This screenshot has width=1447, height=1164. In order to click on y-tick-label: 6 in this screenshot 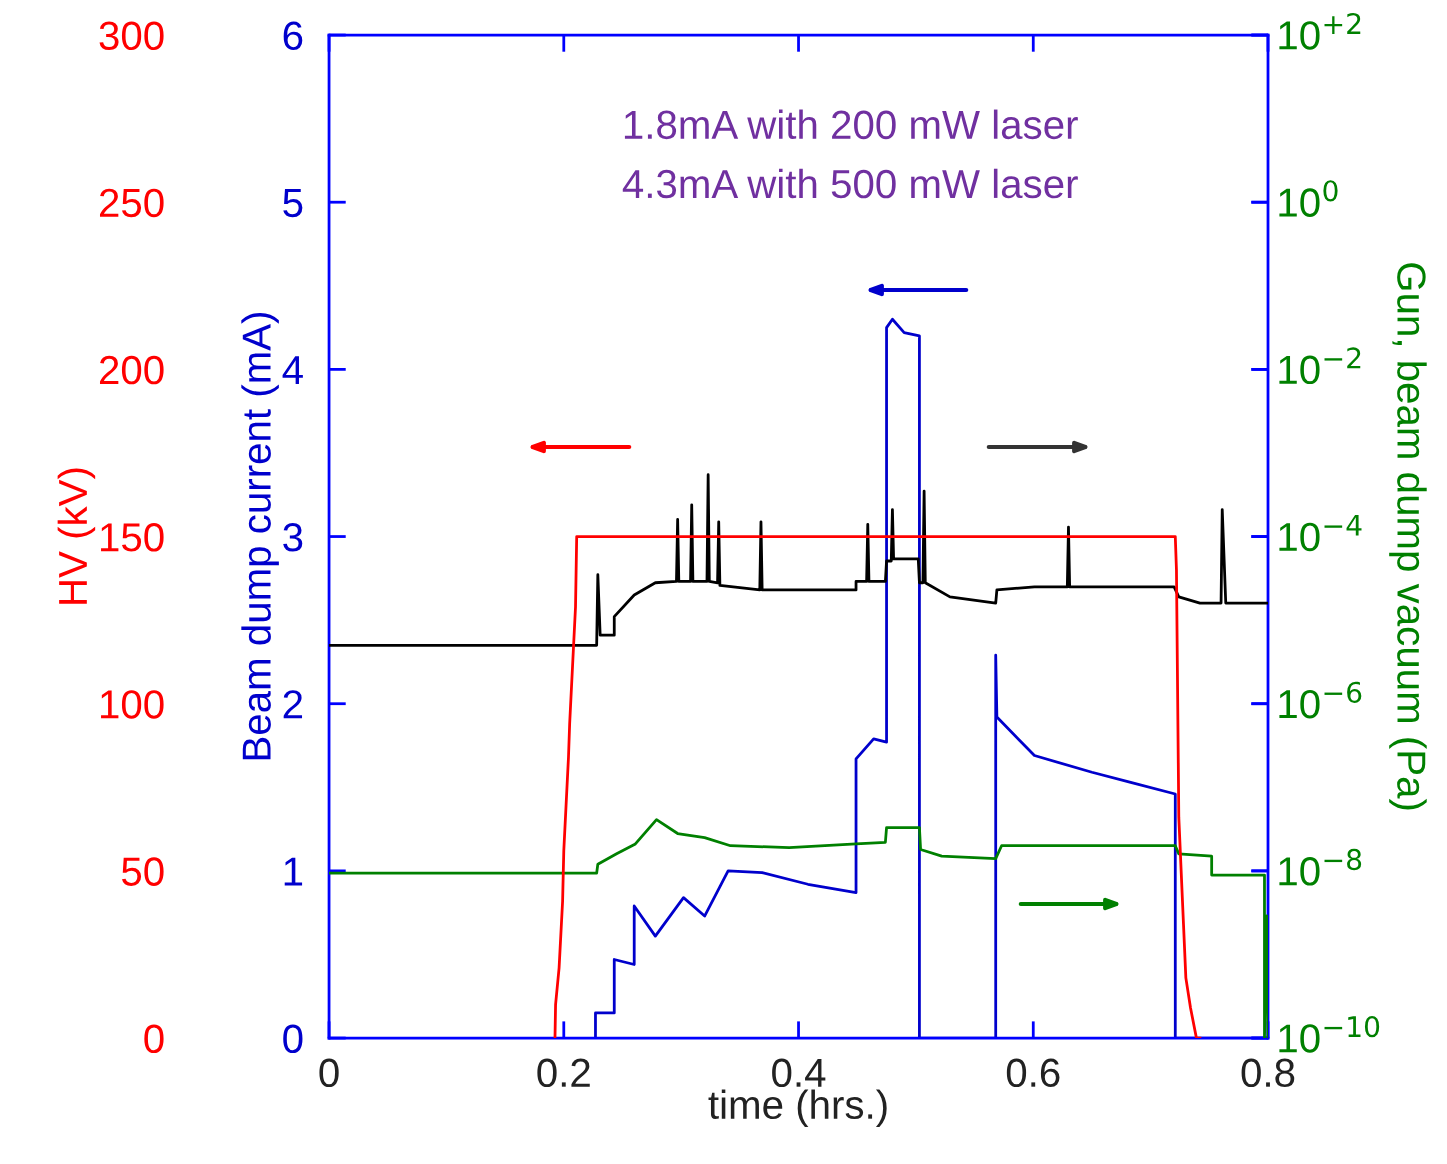, I will do `click(293, 36)`.